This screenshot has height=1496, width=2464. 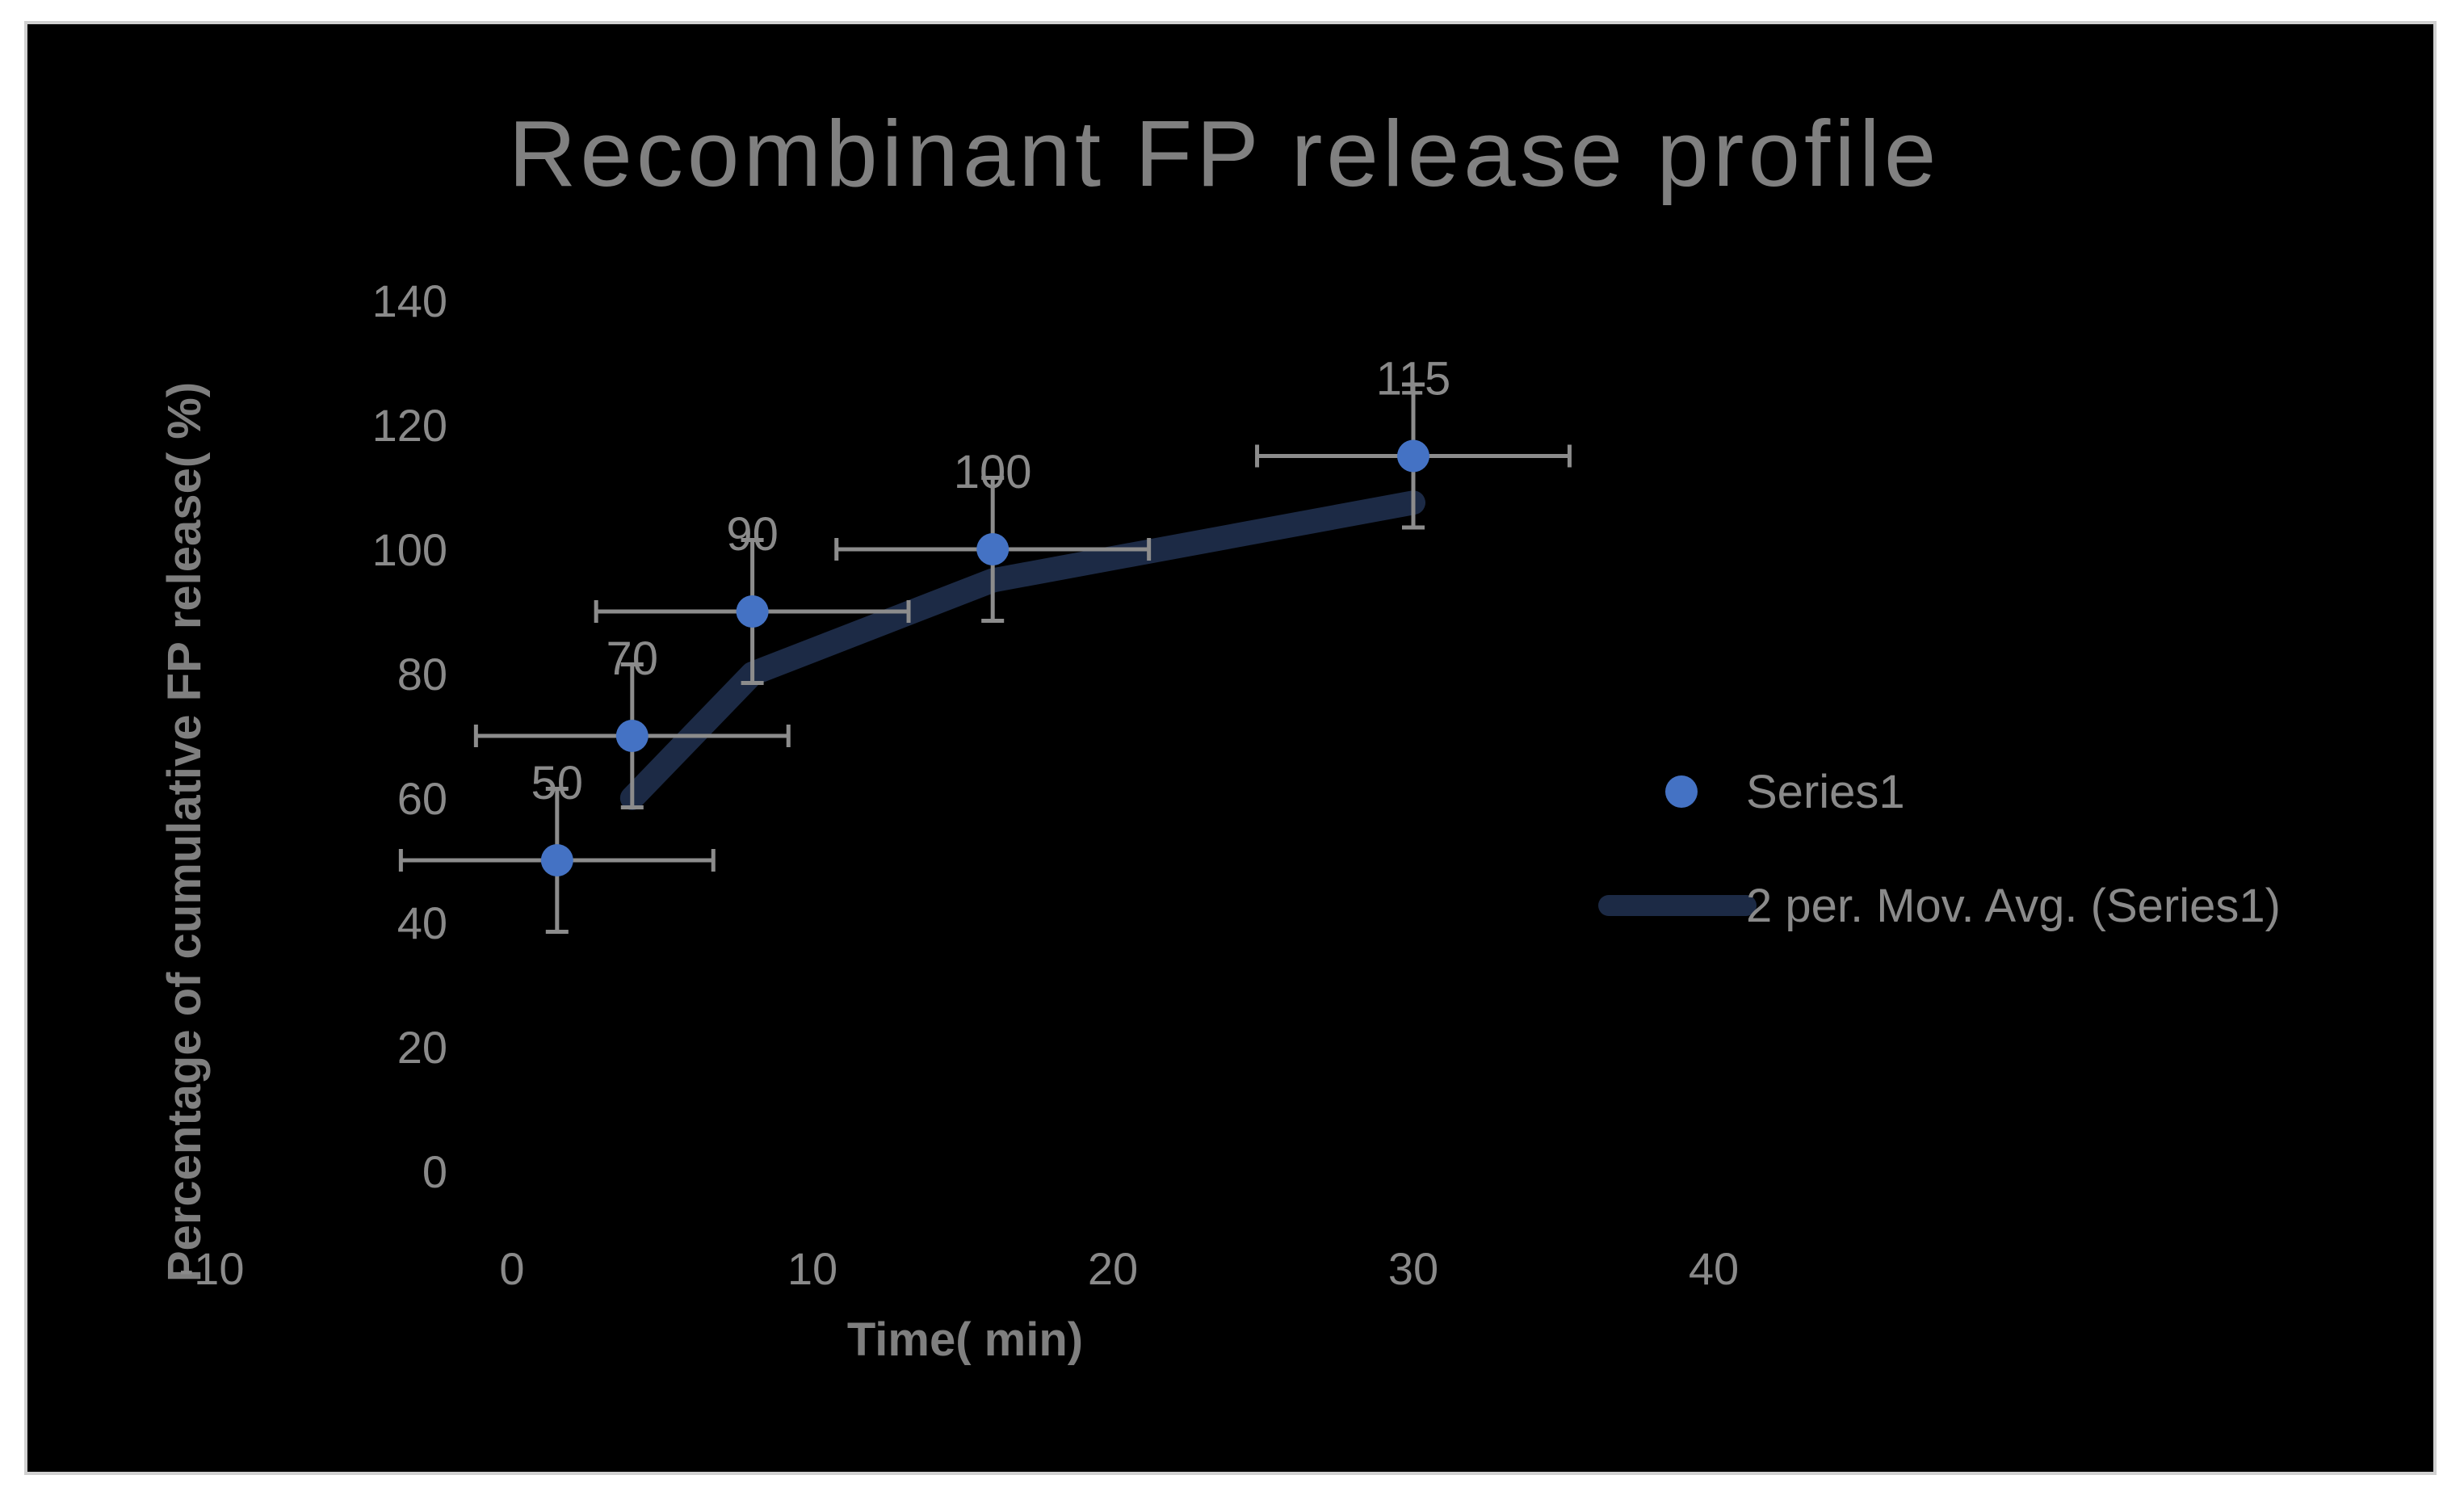 What do you see at coordinates (409, 300) in the screenshot?
I see `y-tick-label: 140` at bounding box center [409, 300].